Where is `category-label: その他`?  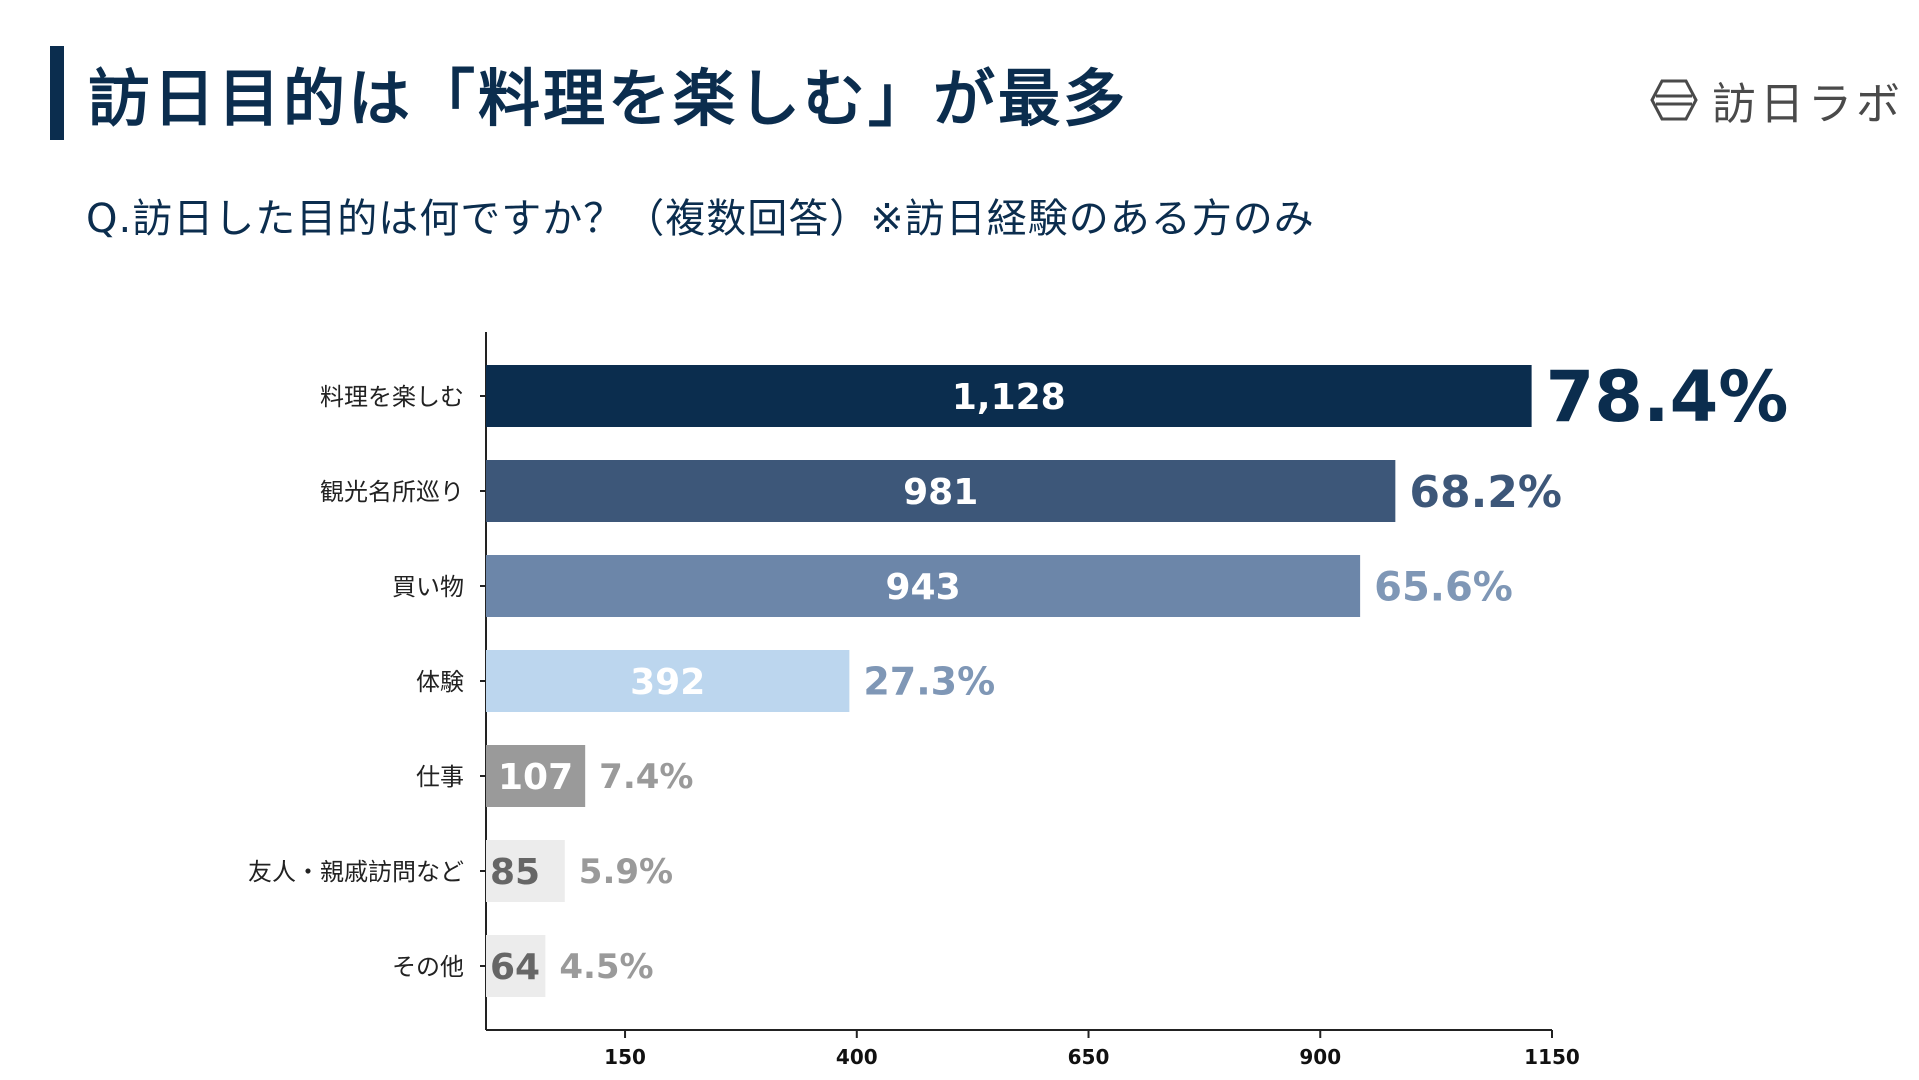 category-label: その他 is located at coordinates (428, 967).